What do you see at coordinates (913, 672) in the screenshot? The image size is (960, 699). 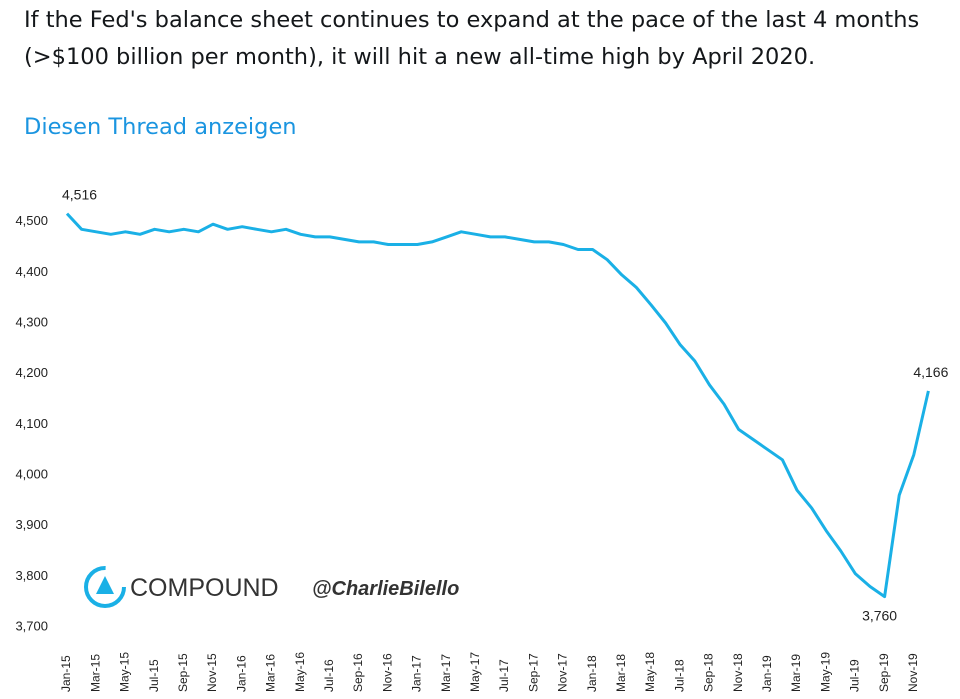 I see `x-tick-label: Nov-19` at bounding box center [913, 672].